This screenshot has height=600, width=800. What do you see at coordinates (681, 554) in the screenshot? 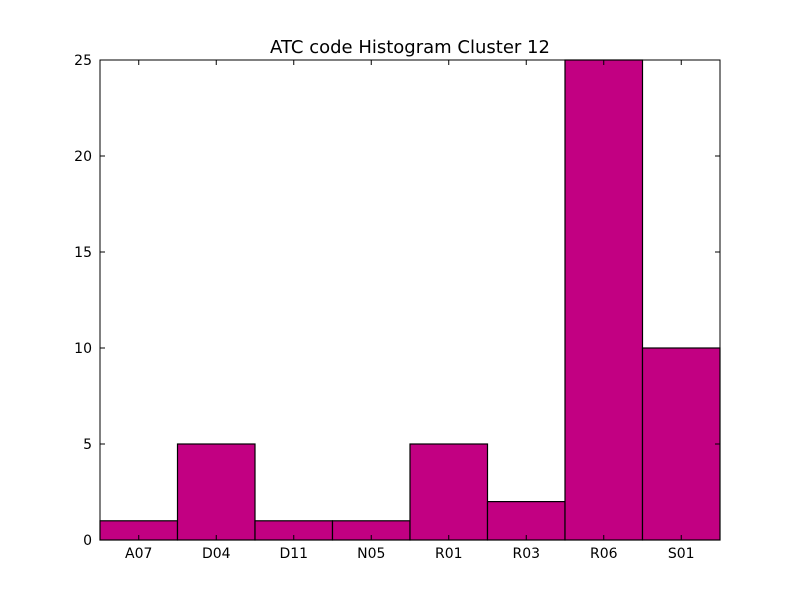
I see `x-tick-label: S01` at bounding box center [681, 554].